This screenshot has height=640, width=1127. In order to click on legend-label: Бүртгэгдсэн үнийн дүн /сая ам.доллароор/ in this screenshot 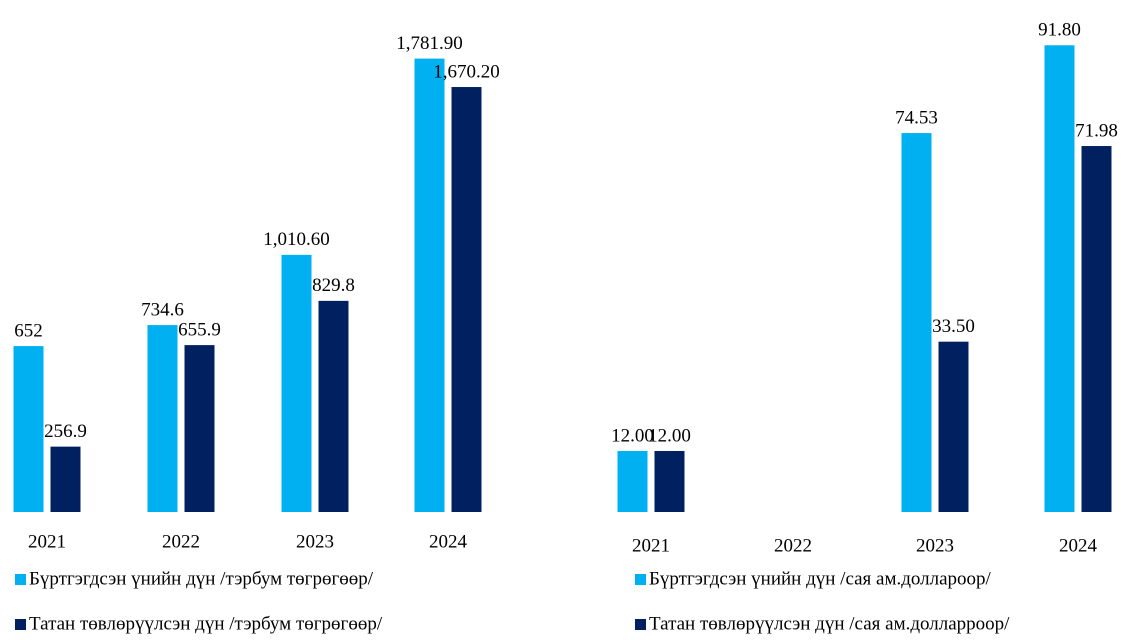, I will do `click(820, 578)`.